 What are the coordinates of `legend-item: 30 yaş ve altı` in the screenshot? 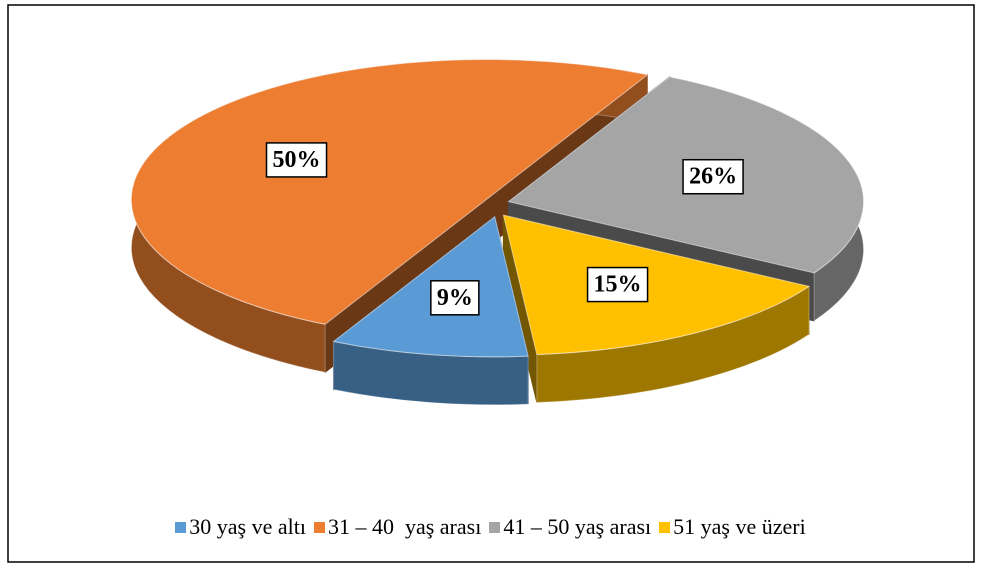 It's located at (240, 527).